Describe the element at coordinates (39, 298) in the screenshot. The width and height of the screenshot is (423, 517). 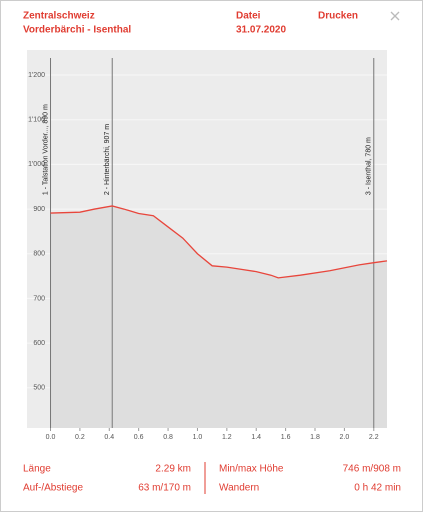
I see `y-tick-label: 700` at that location.